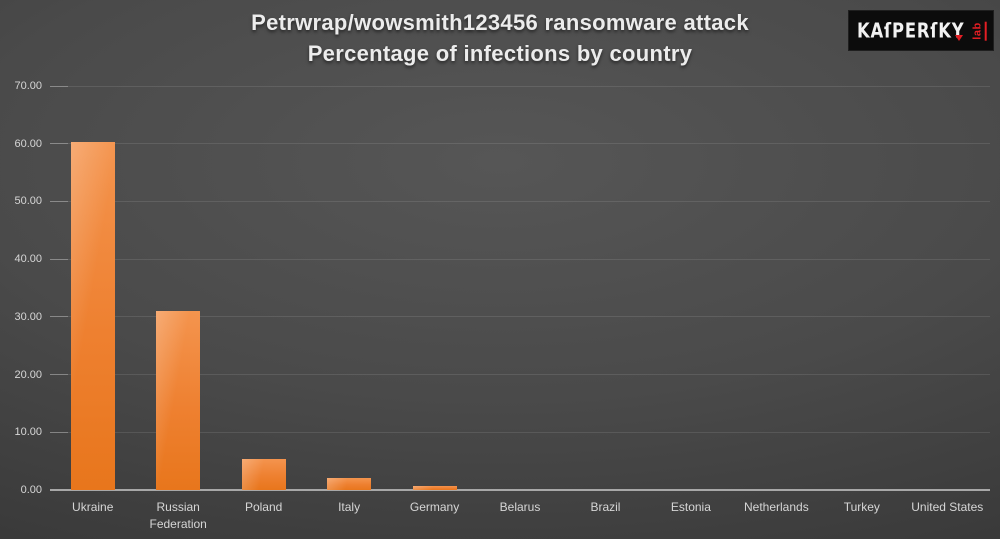 This screenshot has height=539, width=1000. I want to click on chart-subtitle: Percentage of infections by country, so click(500, 53).